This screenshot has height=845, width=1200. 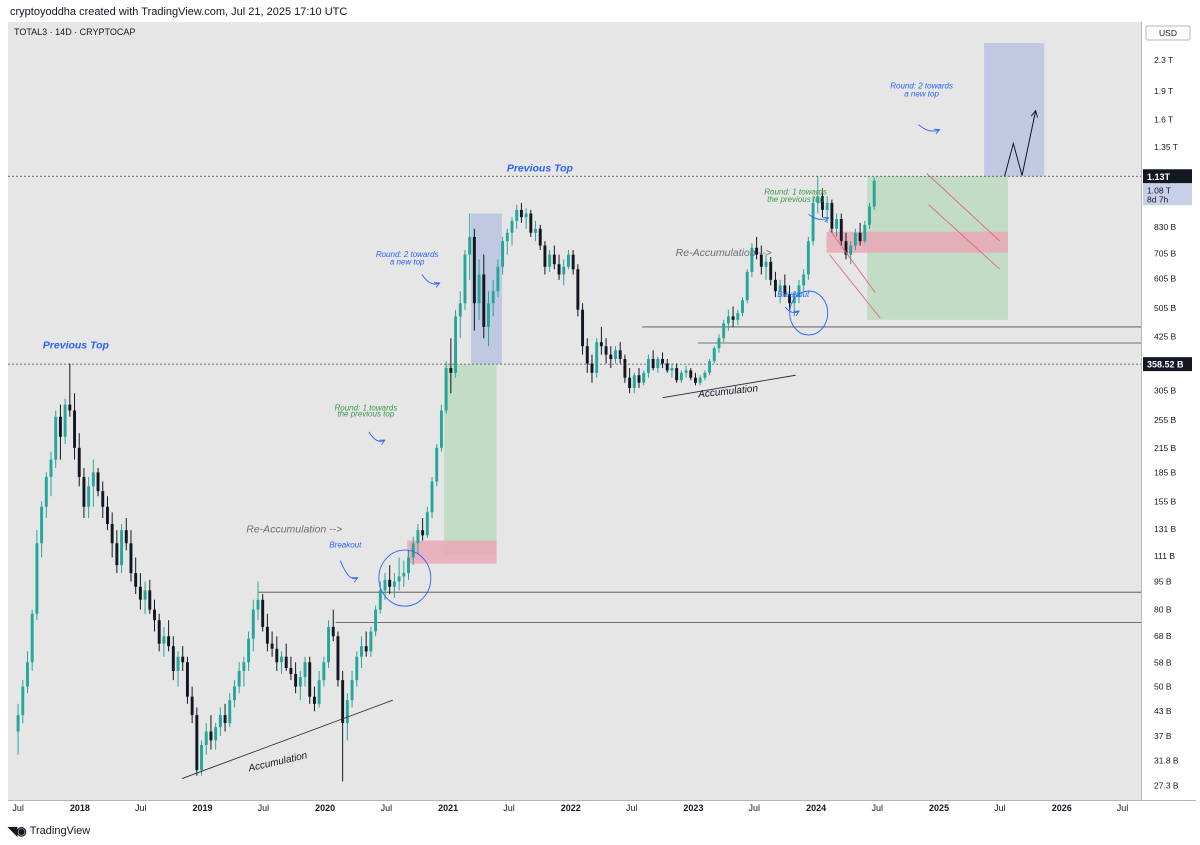 I want to click on tradingview-brand: ◥◉ TradingView, so click(x=49, y=831).